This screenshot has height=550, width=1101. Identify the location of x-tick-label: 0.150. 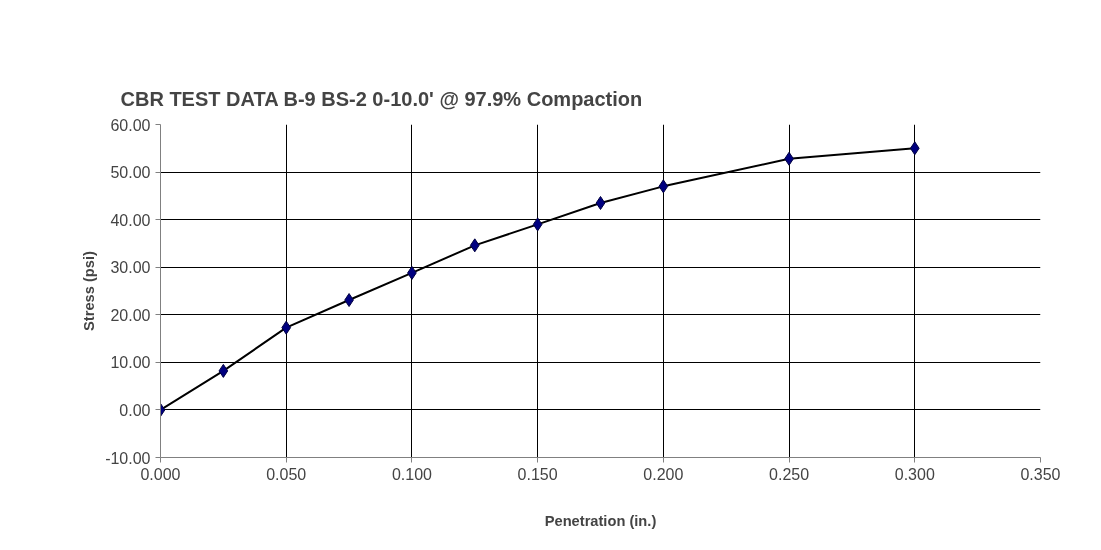
(537, 474).